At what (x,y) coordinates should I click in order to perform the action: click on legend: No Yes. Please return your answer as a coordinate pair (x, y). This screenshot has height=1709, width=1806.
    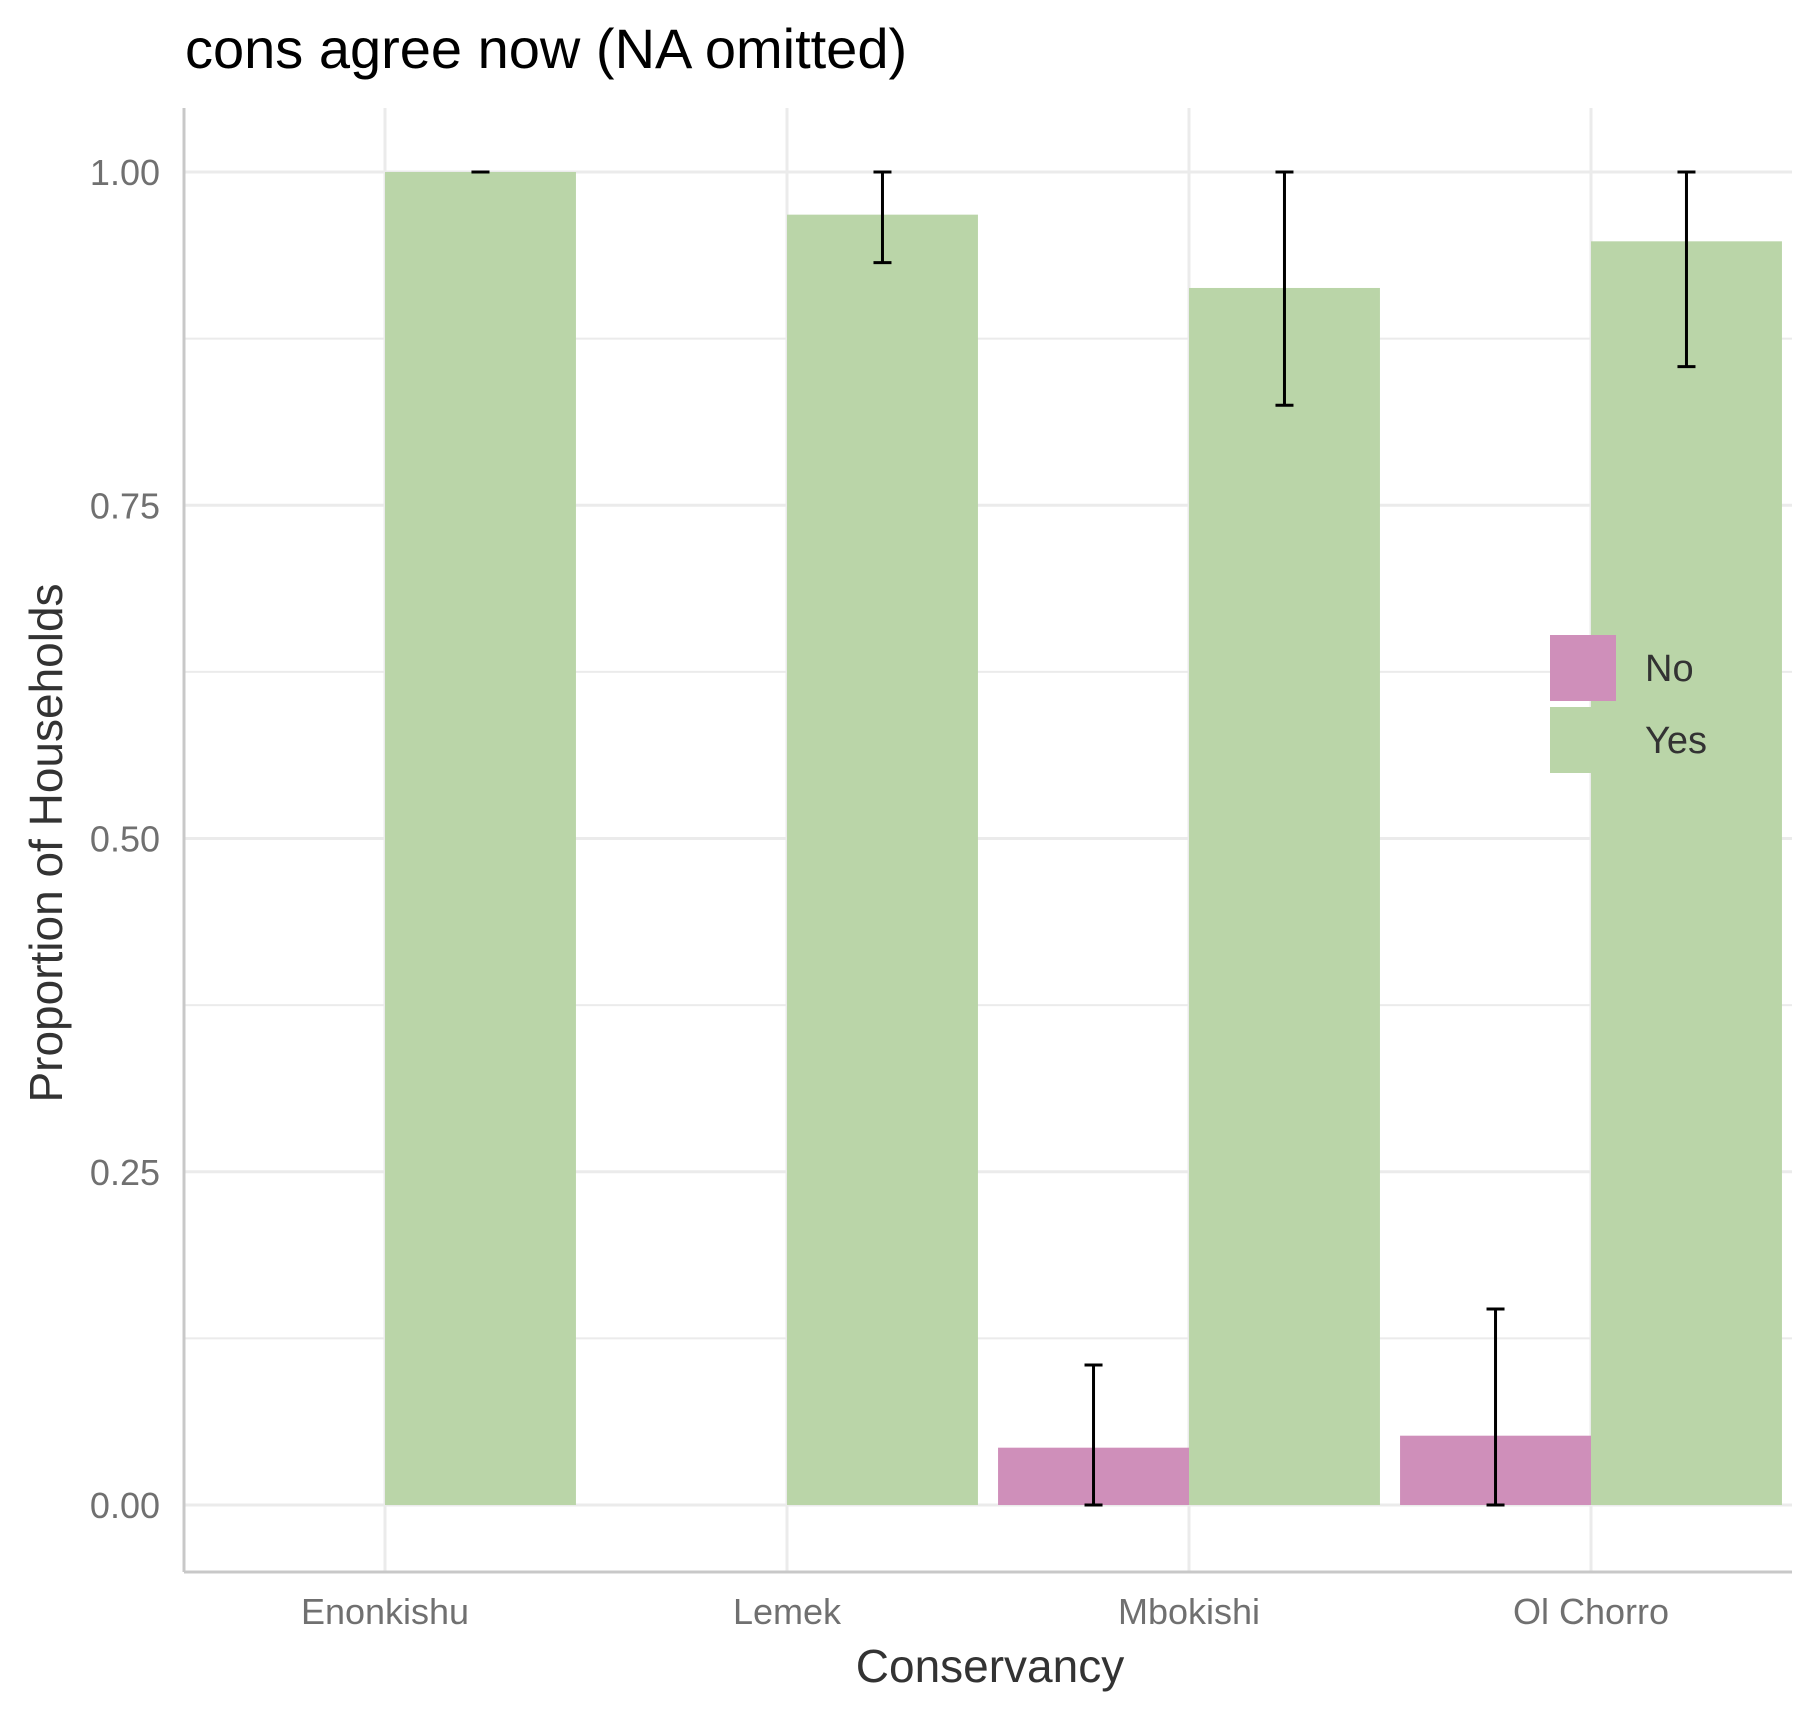
    Looking at the image, I should click on (1628, 704).